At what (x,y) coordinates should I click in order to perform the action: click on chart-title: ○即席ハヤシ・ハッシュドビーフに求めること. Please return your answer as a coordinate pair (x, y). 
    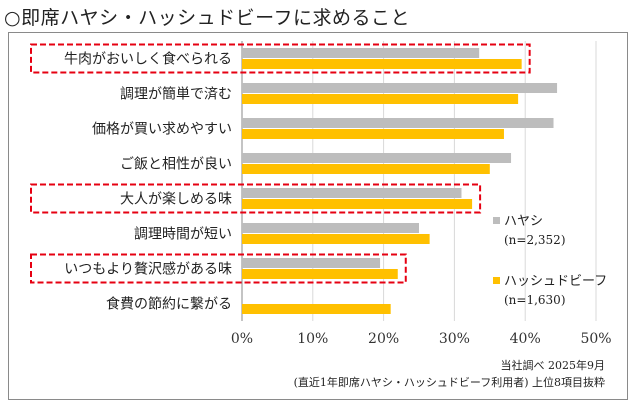
    Looking at the image, I should click on (207, 18).